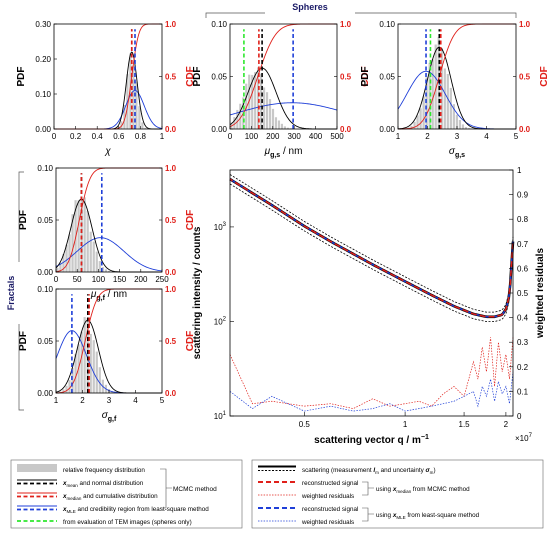 The width and height of the screenshot is (550, 533). Describe the element at coordinates (225, 225) in the screenshot. I see `y-tick-exponent: 3` at that location.